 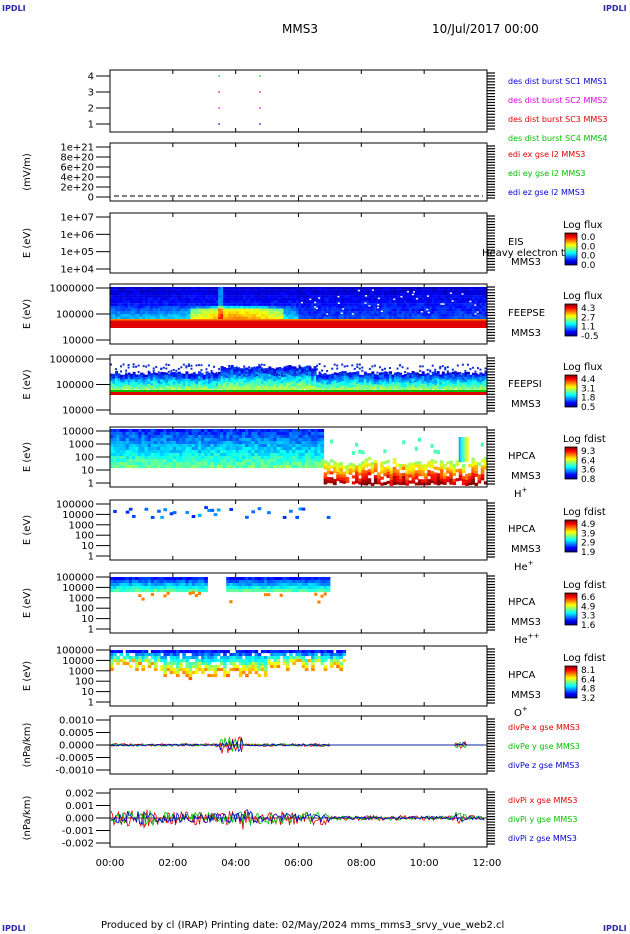 I want to click on eis-colorbar-tick: 0.0, so click(x=588, y=238).